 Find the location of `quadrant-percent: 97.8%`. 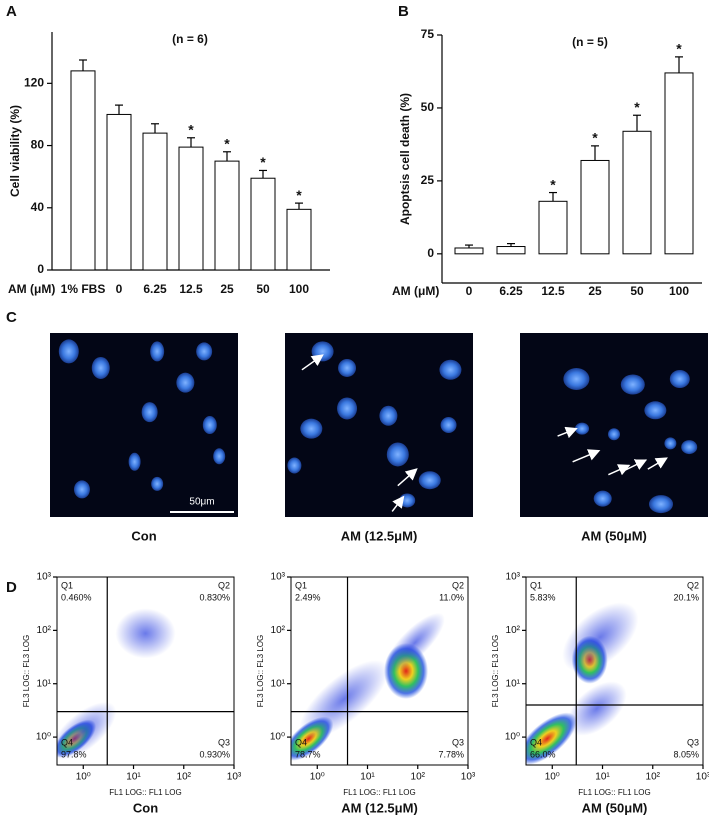

quadrant-percent: 97.8% is located at coordinates (74, 754).